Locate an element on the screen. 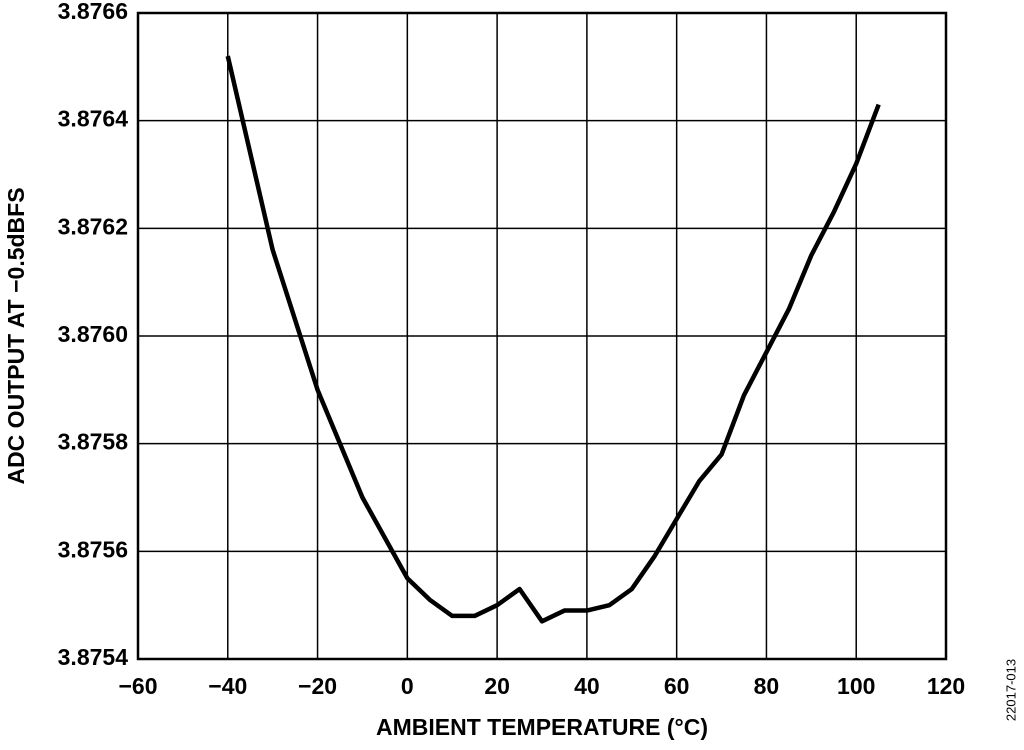 This screenshot has height=750, width=1024. y-tick-label: 3.8760 is located at coordinates (93, 334).